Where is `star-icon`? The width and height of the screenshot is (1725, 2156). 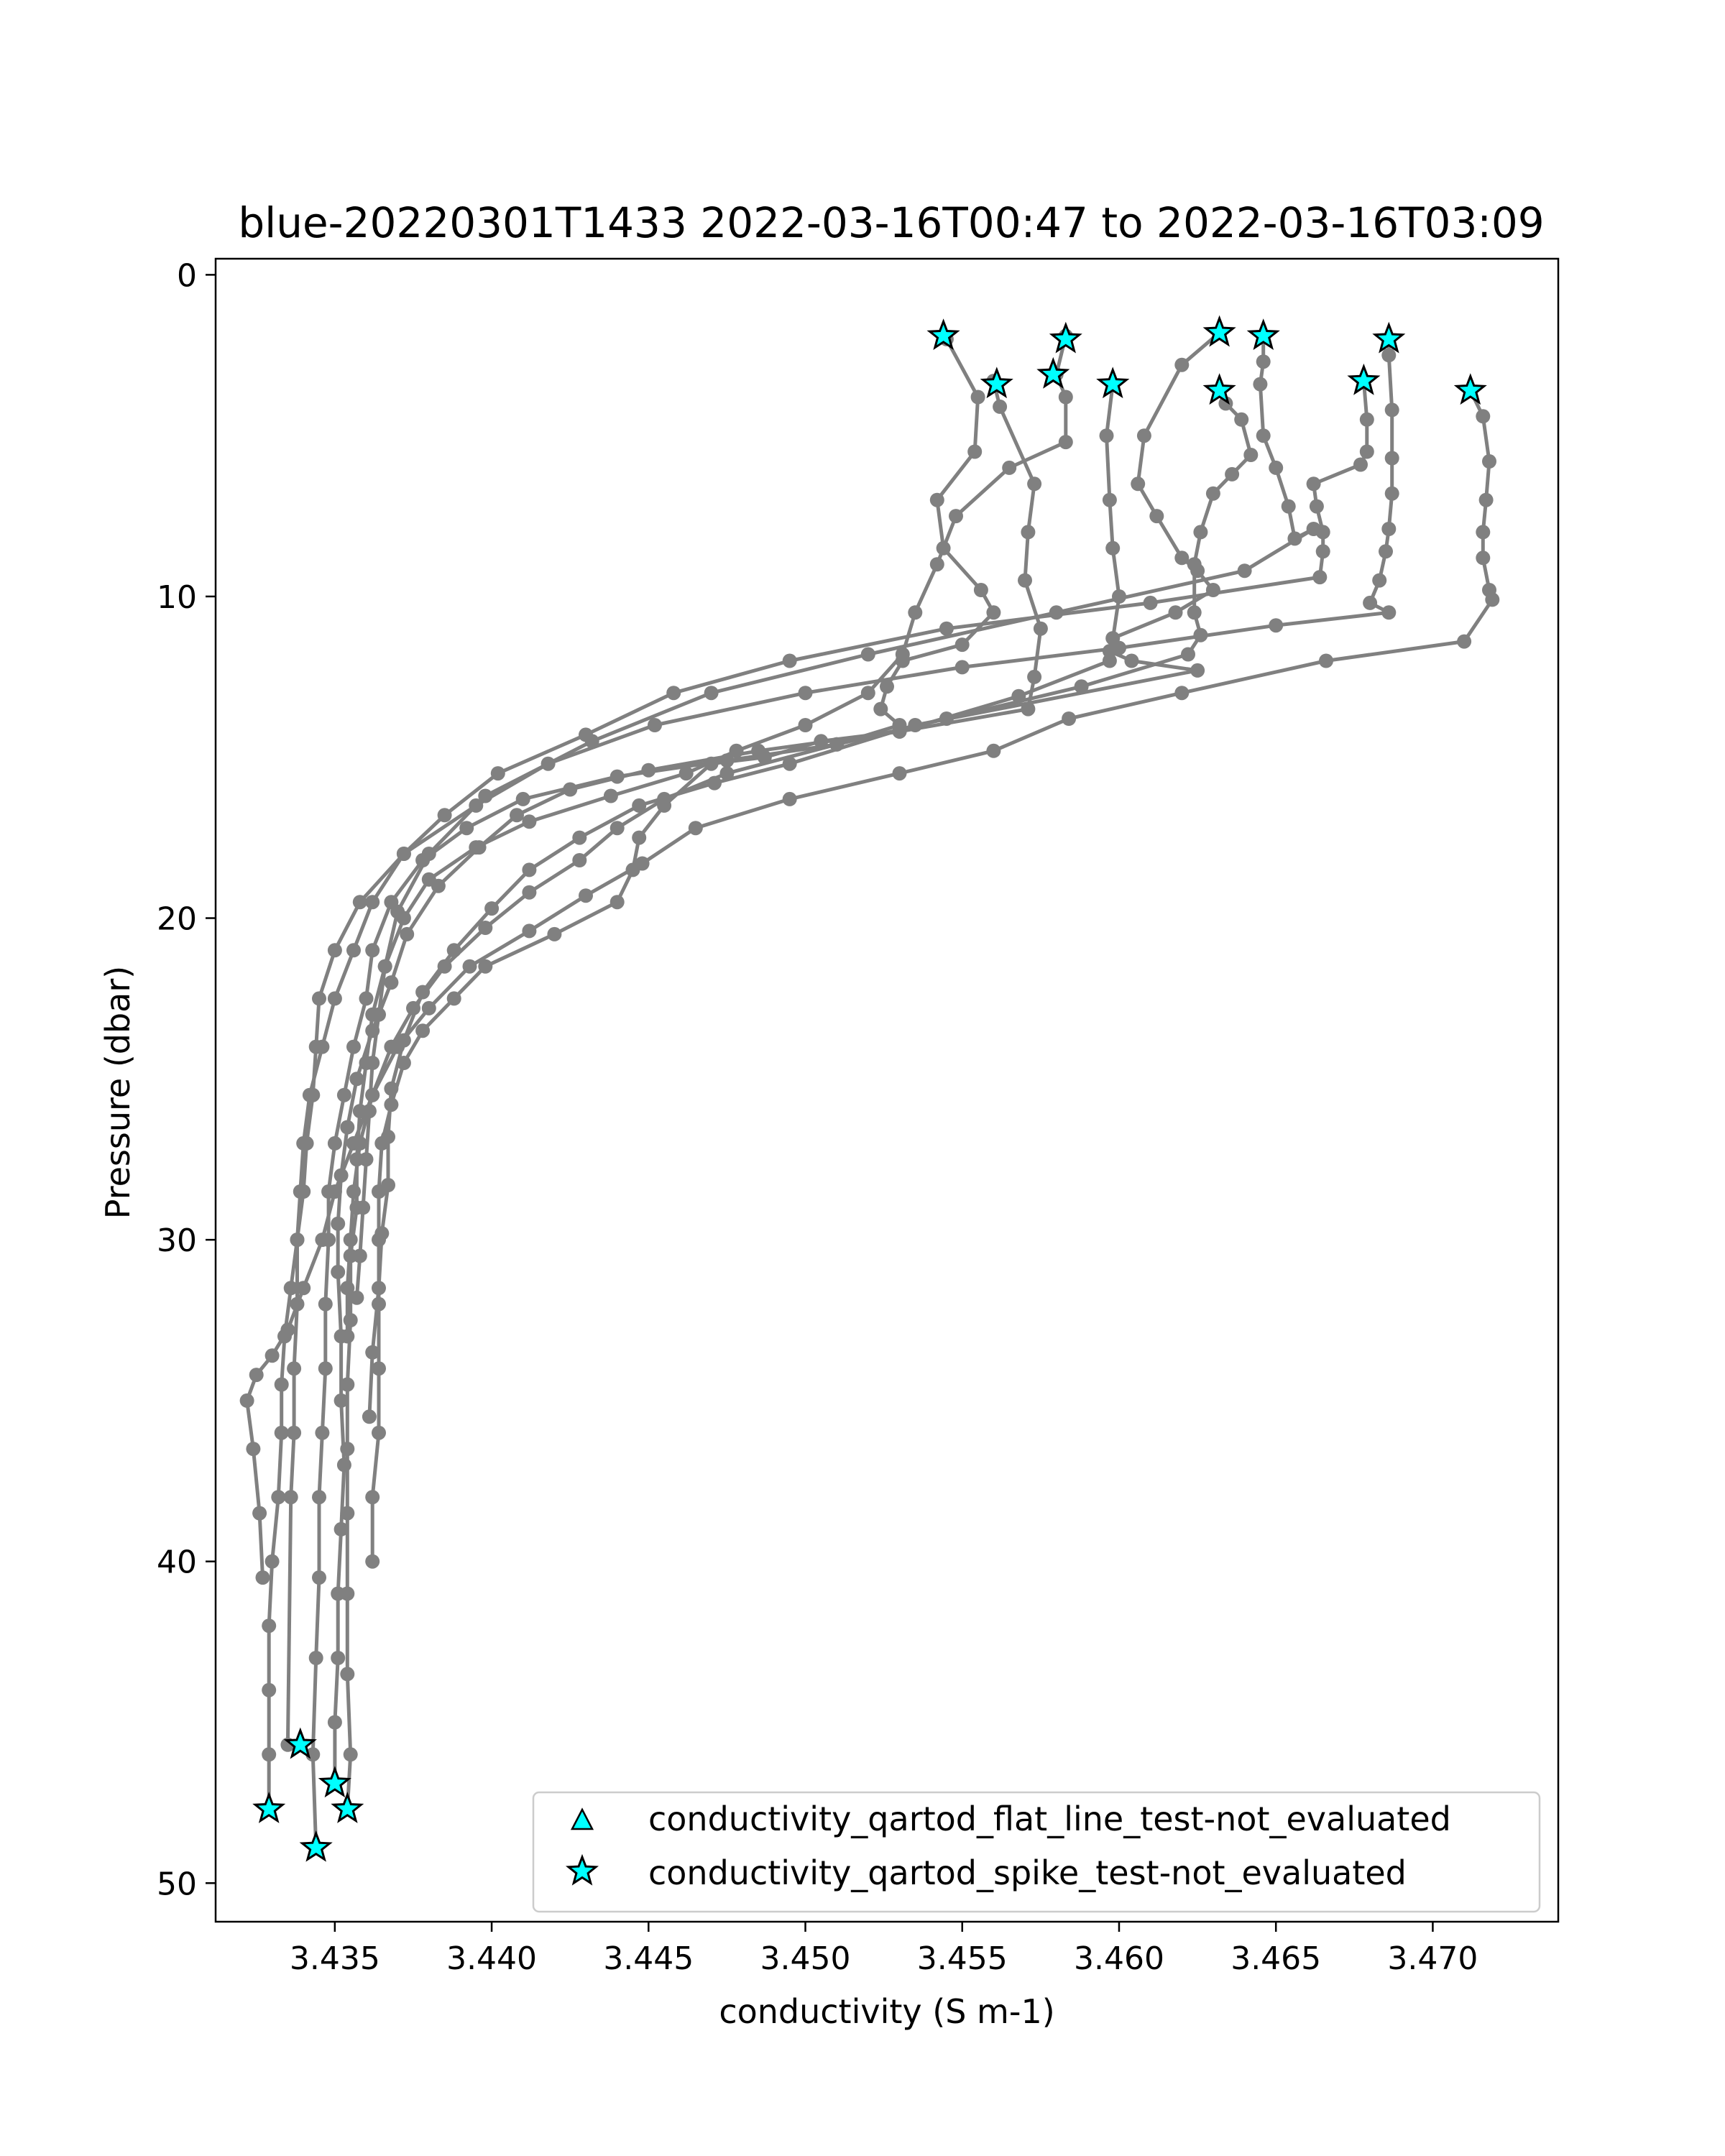 star-icon is located at coordinates (582, 1870).